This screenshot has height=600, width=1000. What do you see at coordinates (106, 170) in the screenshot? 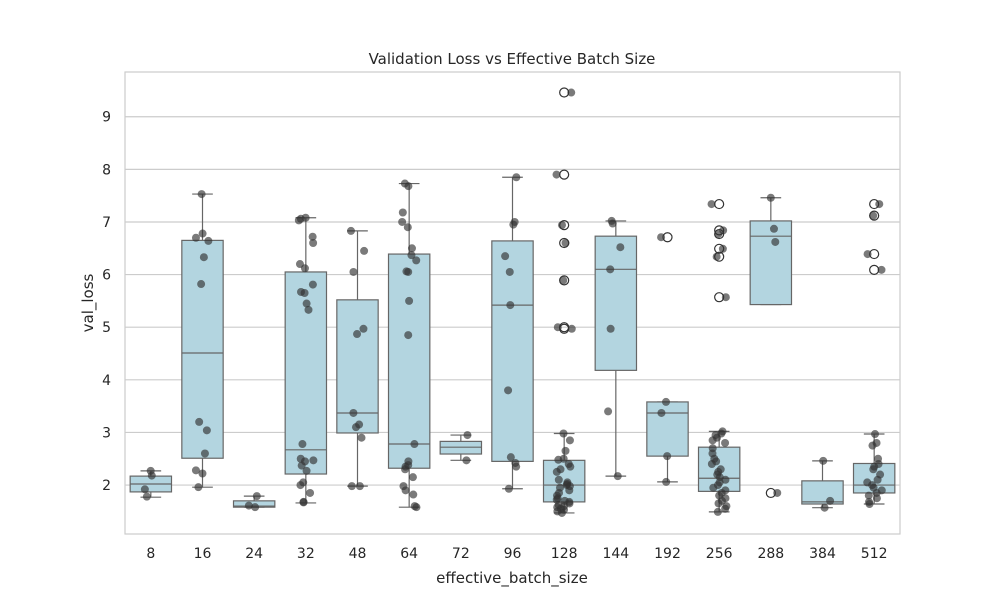
I see `y-tick-label: 8` at bounding box center [106, 170].